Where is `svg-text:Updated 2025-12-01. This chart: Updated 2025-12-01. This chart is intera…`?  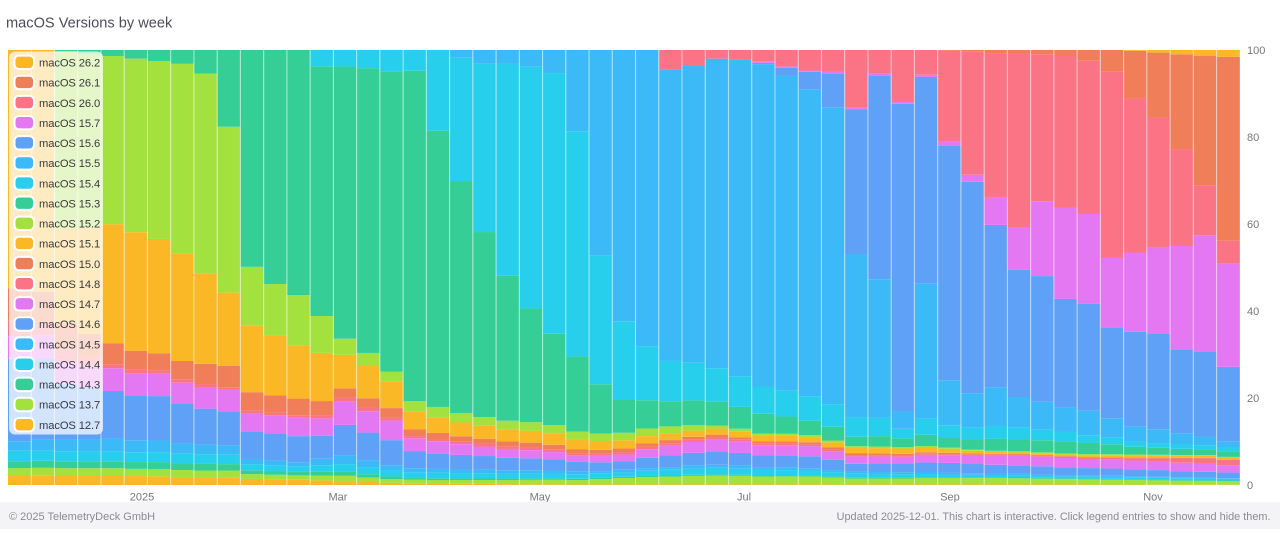
svg-text:Updated 2025-12-01. This chart: Updated 2025-12-01. This chart is intera… is located at coordinates (1054, 517).